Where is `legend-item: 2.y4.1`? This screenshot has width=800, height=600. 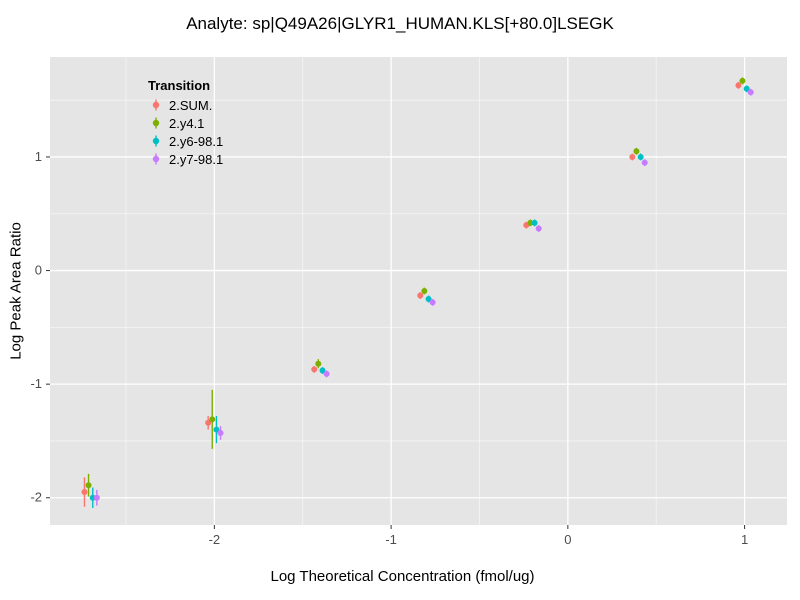
legend-item: 2.y4.1 is located at coordinates (185, 123).